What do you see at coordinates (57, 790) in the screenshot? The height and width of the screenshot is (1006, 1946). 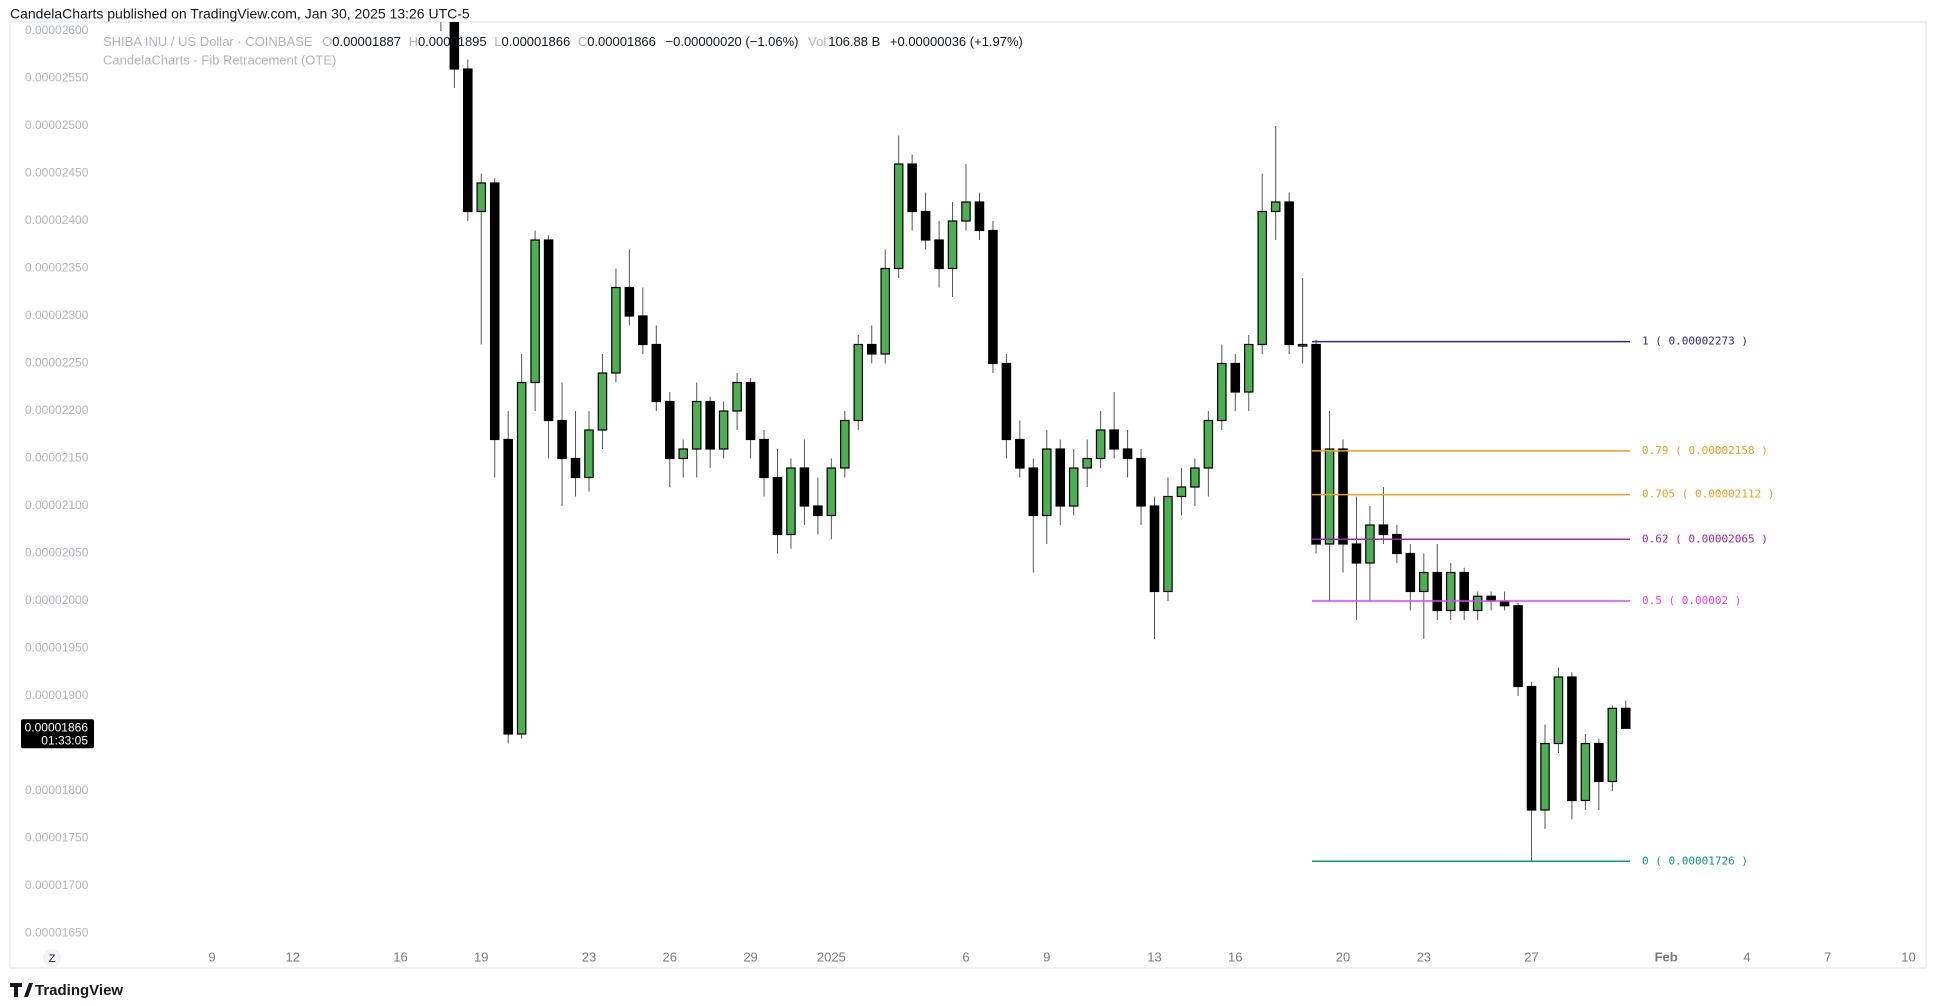 I see `y-tick-label: 0.00001800` at bounding box center [57, 790].